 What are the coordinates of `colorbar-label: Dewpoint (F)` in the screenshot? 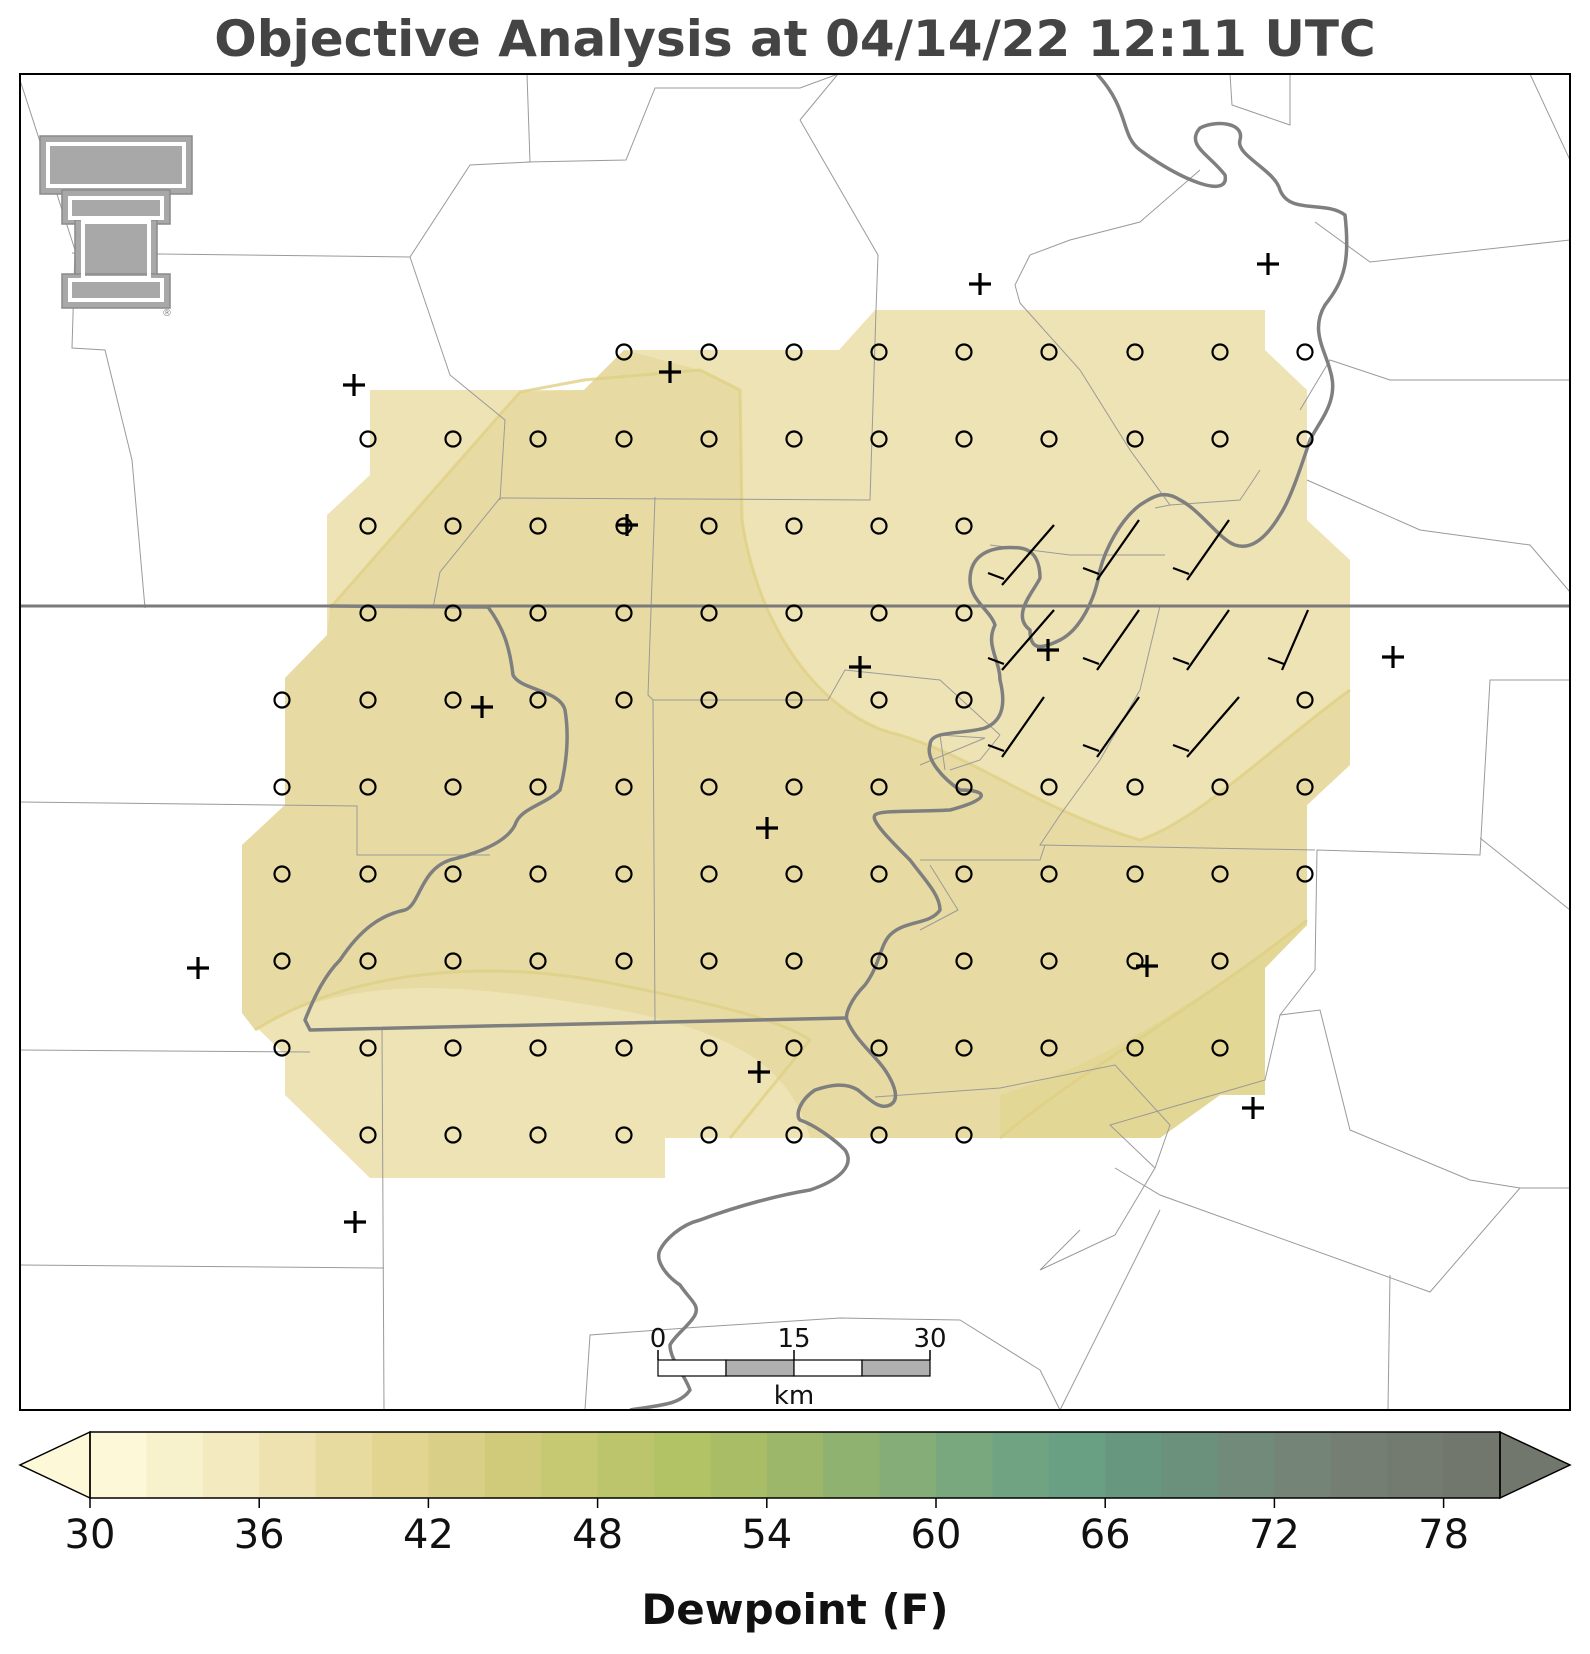 It's located at (795, 1609).